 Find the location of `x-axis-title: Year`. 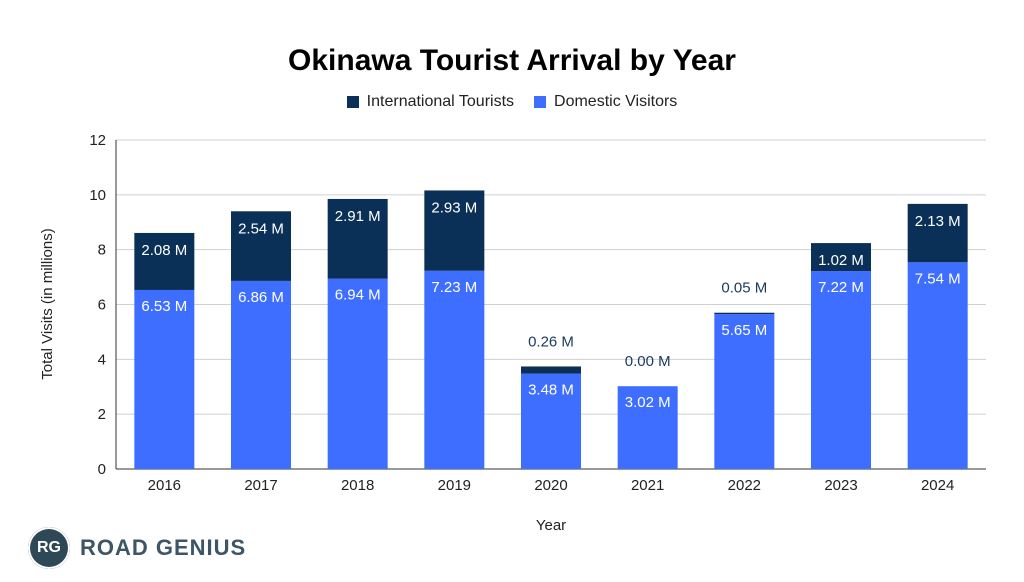

x-axis-title: Year is located at coordinates (551, 525).